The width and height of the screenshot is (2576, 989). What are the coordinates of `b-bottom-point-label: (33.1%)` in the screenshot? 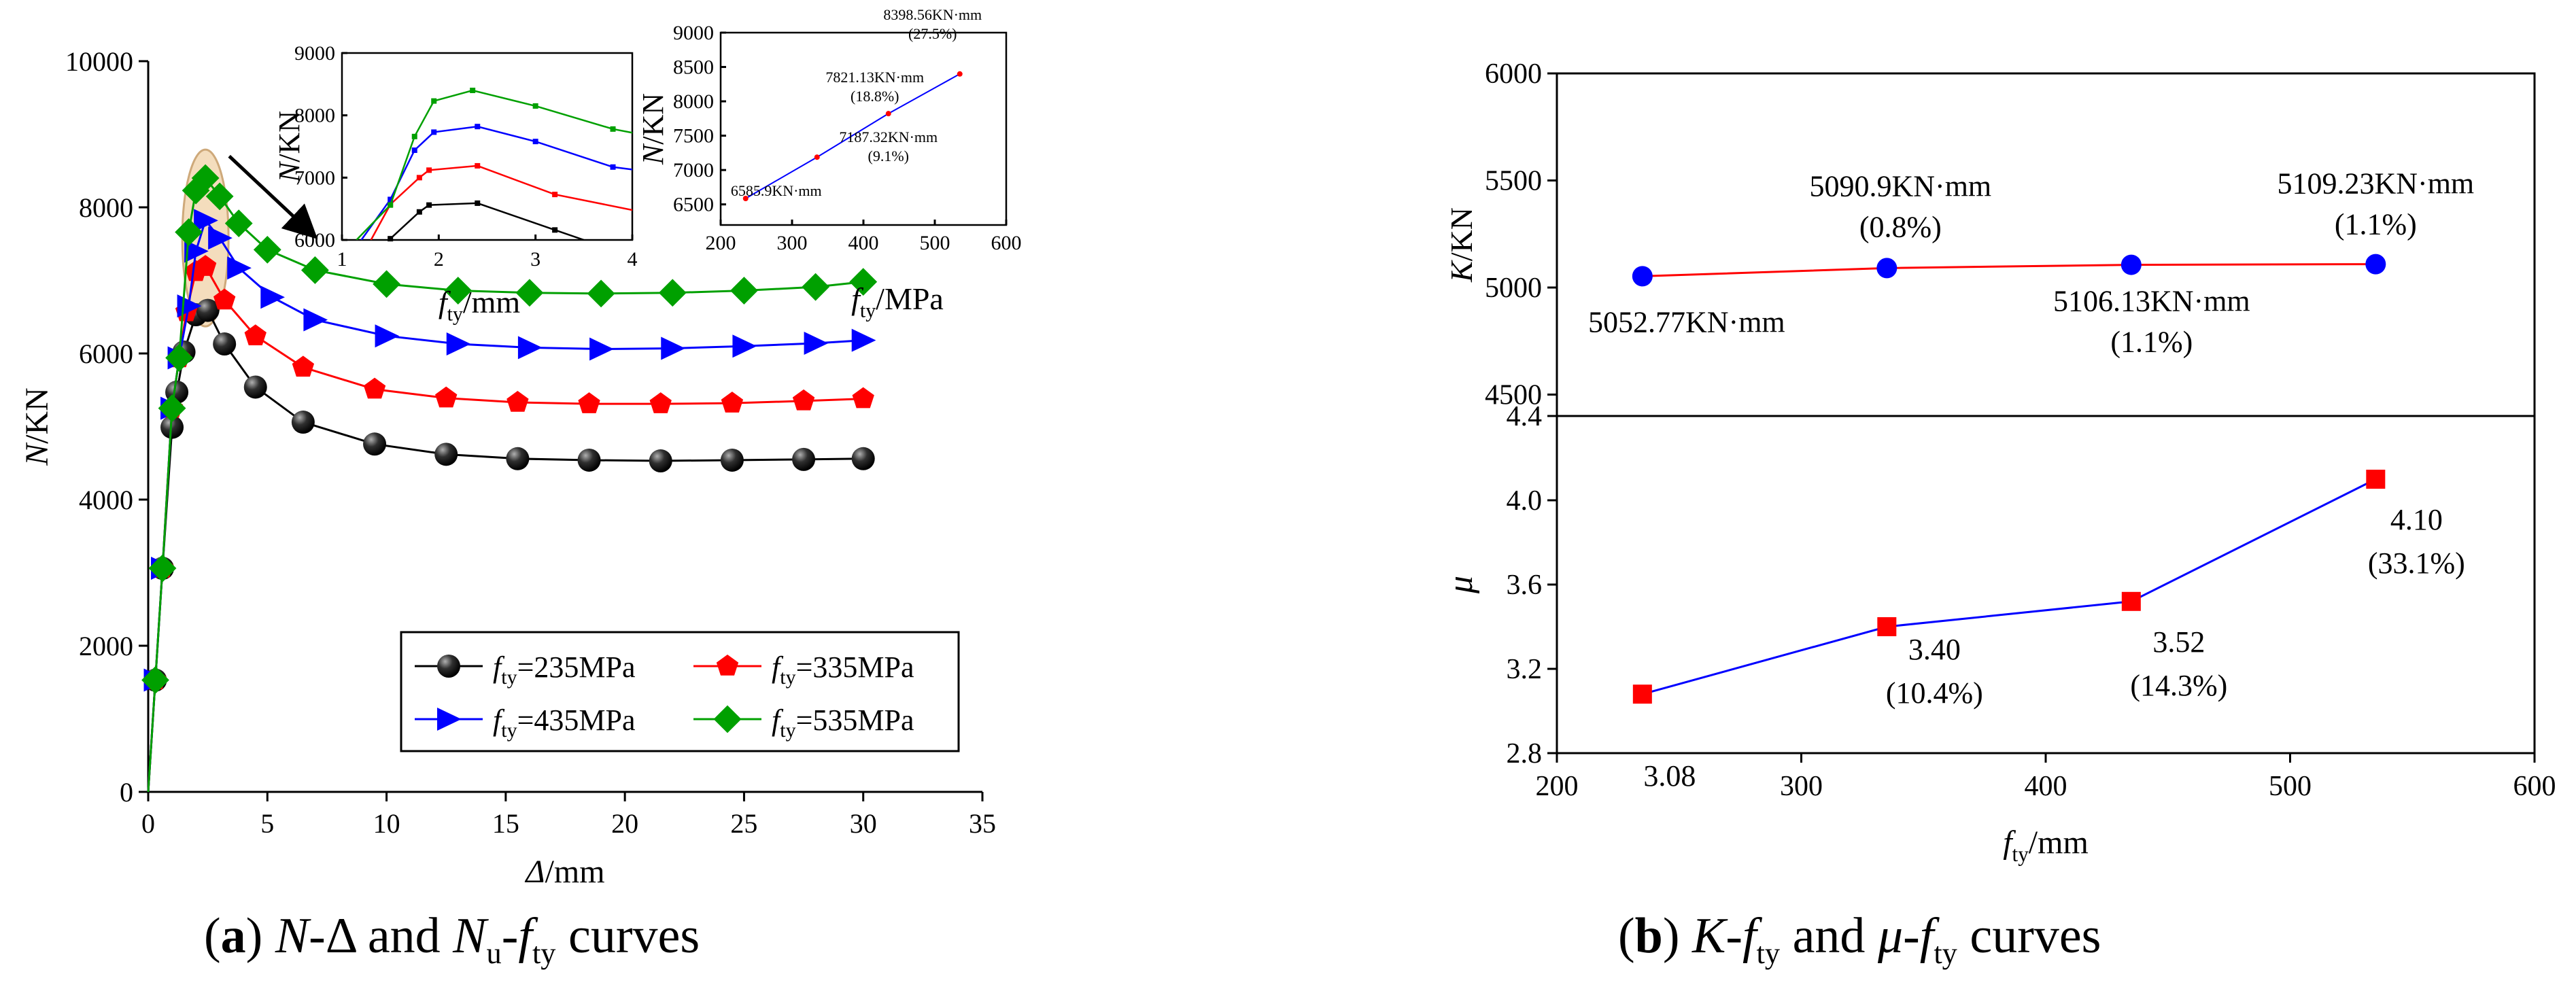 It's located at (2416, 563).